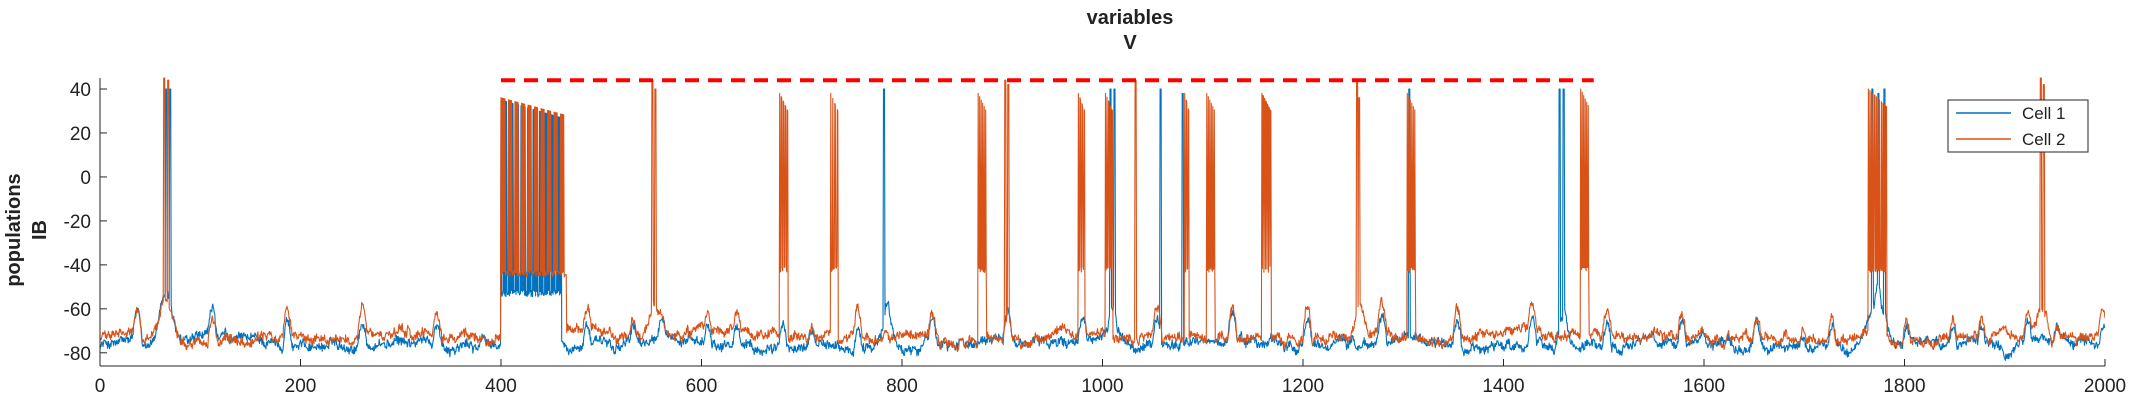 Image resolution: width=2133 pixels, height=405 pixels. What do you see at coordinates (40, 230) in the screenshot?
I see `y-axis-label-line-2: IB` at bounding box center [40, 230].